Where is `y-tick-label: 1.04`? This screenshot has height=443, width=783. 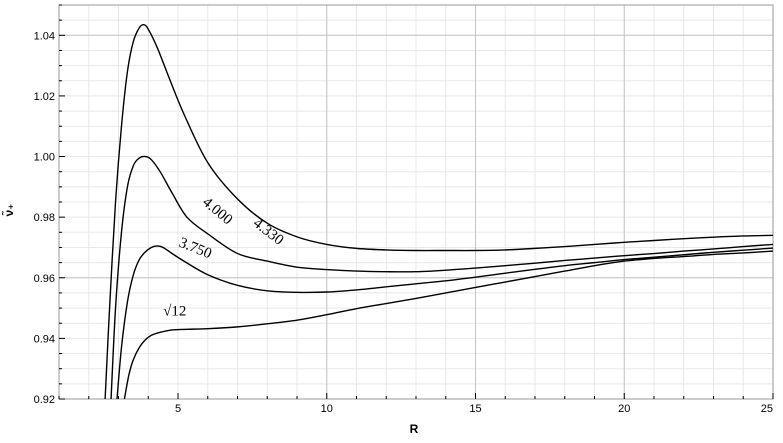
y-tick-label: 1.04 is located at coordinates (44, 36).